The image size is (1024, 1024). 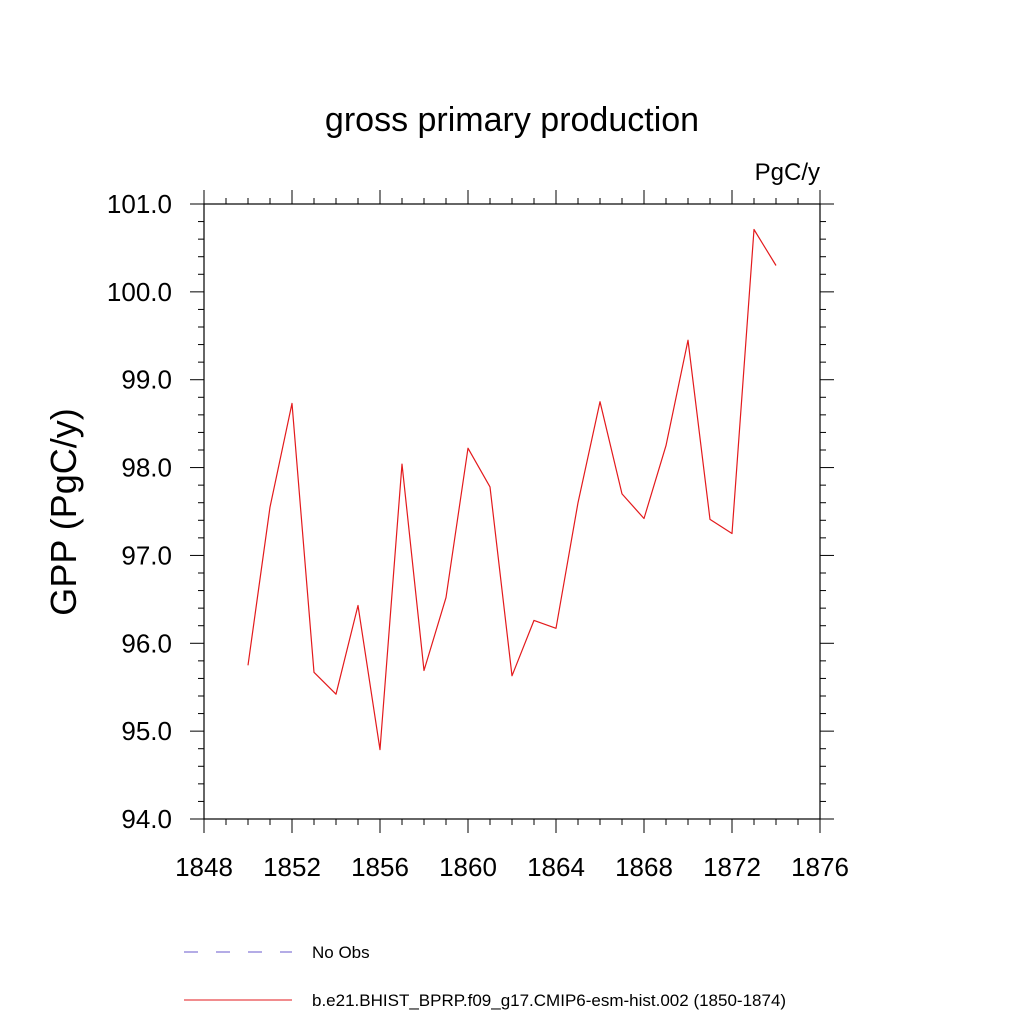 I want to click on y-tick-label: 99.0, so click(x=146, y=380).